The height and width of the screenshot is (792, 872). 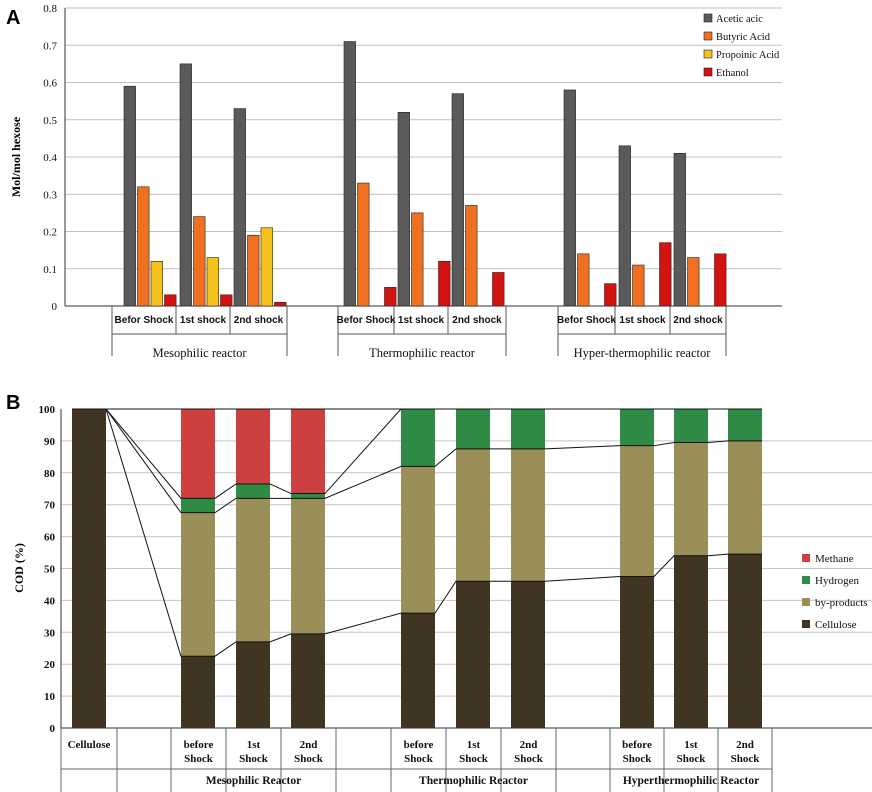 What do you see at coordinates (47, 410) in the screenshot?
I see `chart-b-y-tick-label: 100` at bounding box center [47, 410].